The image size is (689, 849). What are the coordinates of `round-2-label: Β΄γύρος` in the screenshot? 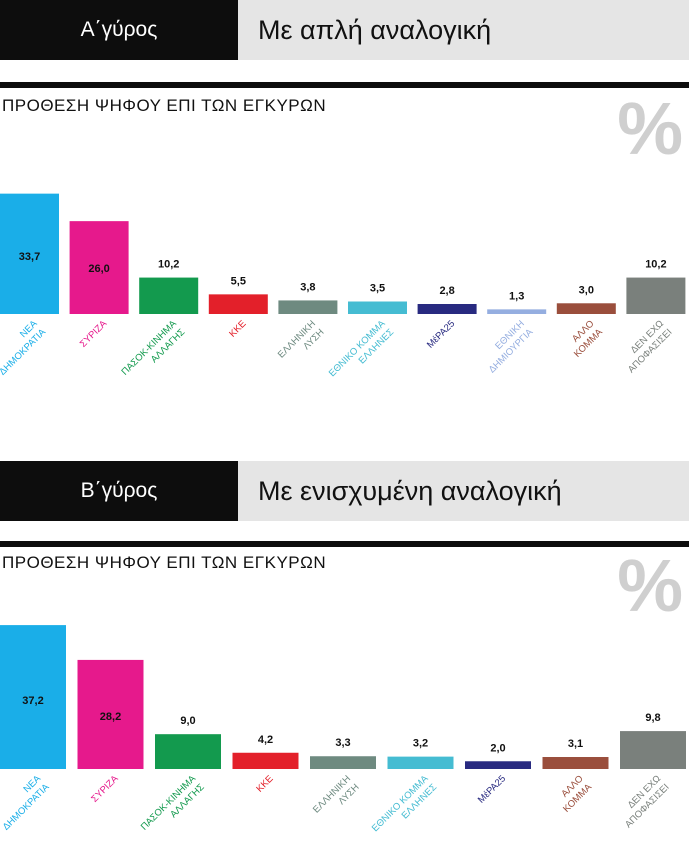 It's located at (119, 491).